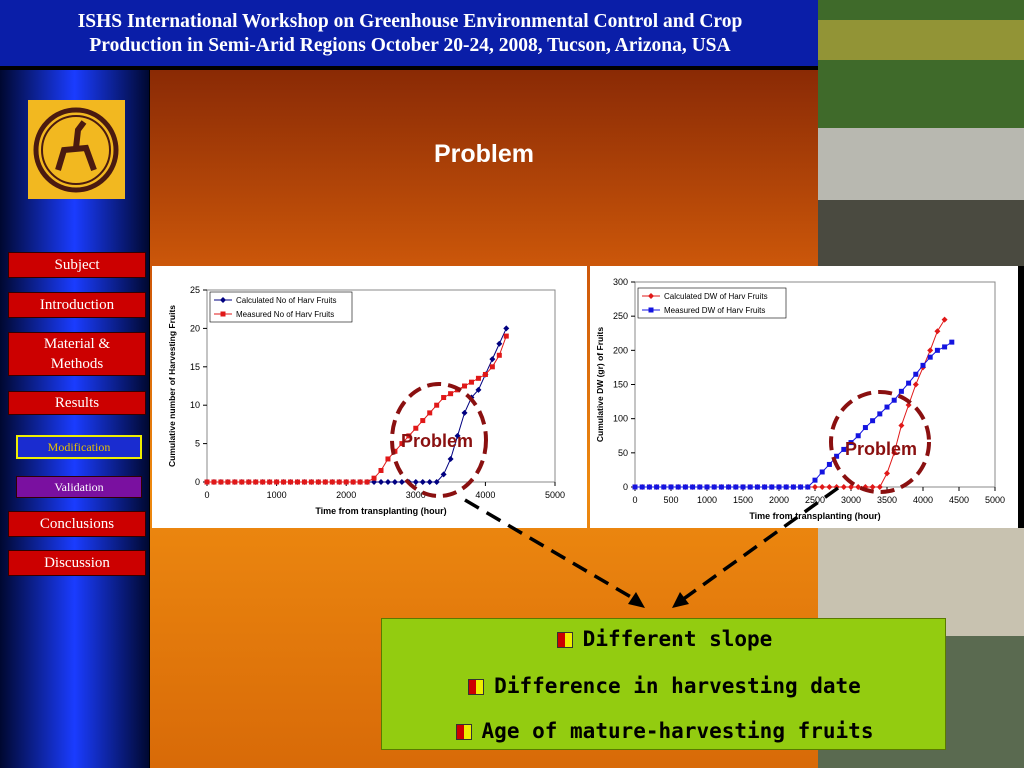  I want to click on nav-button: Conclusions, so click(77, 524).